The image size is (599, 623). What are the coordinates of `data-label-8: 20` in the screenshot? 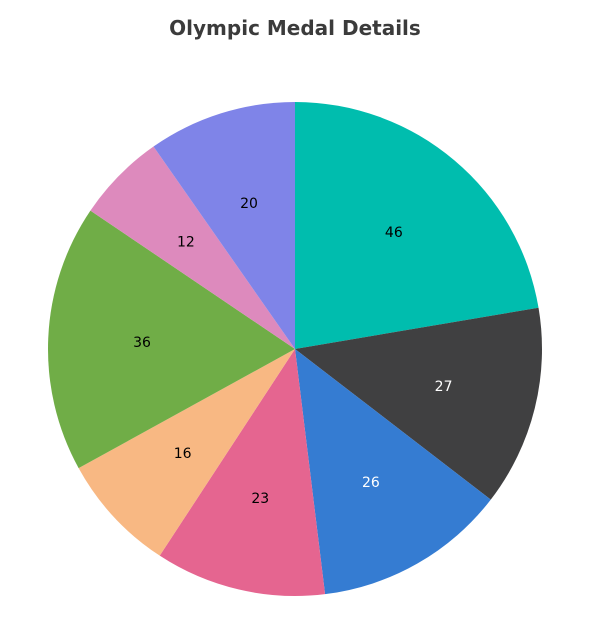 It's located at (249, 204).